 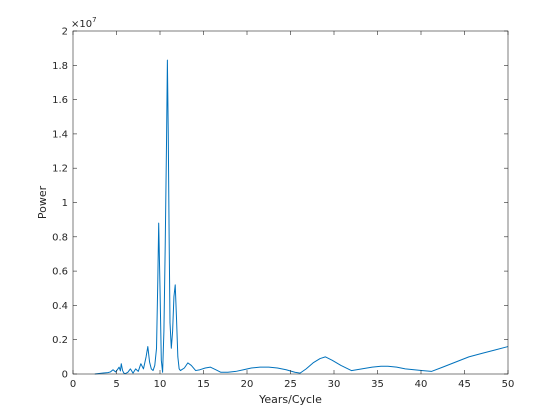 What do you see at coordinates (377, 384) in the screenshot?
I see `x-tick-label-7: 35` at bounding box center [377, 384].